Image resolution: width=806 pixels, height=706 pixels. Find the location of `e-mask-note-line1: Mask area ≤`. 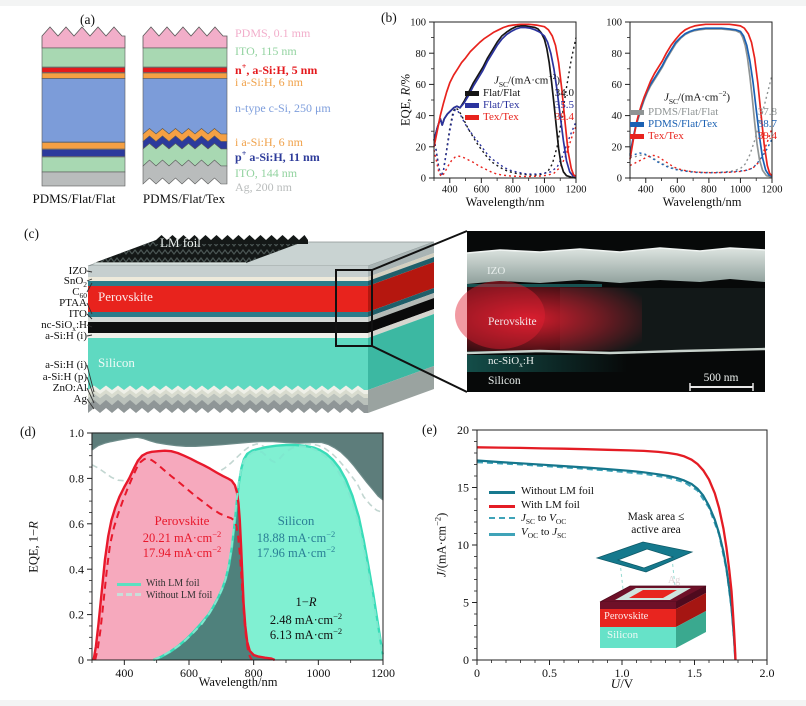

e-mask-note-line1: Mask area ≤ is located at coordinates (656, 517).